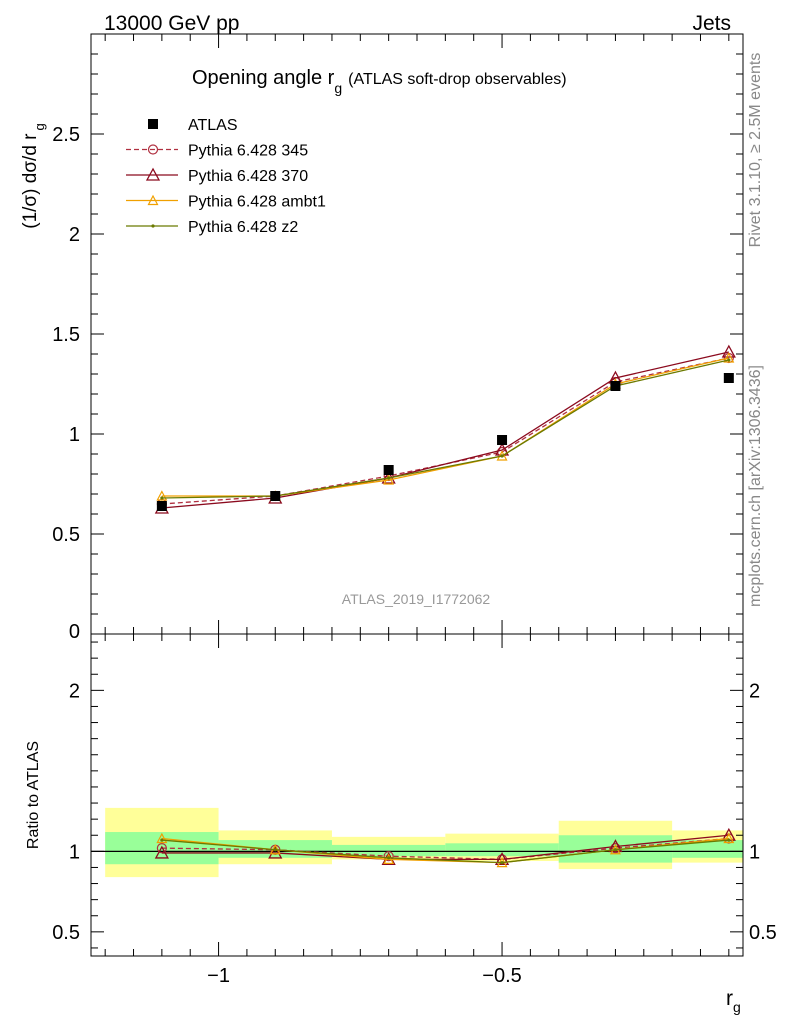 The width and height of the screenshot is (786, 1024). Describe the element at coordinates (74, 632) in the screenshot. I see `main-y-tick-label-zero: 0` at that location.